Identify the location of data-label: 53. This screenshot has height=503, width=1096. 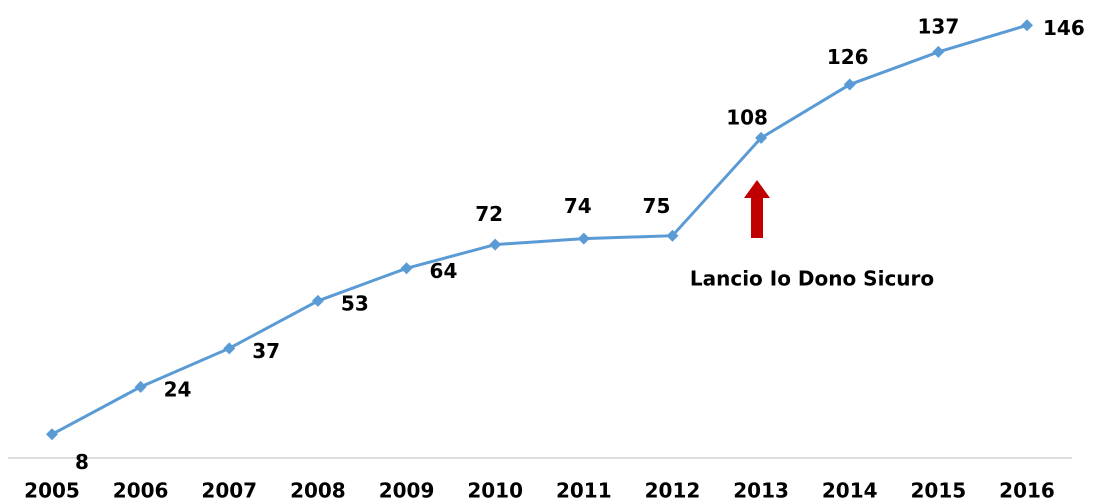
(355, 303).